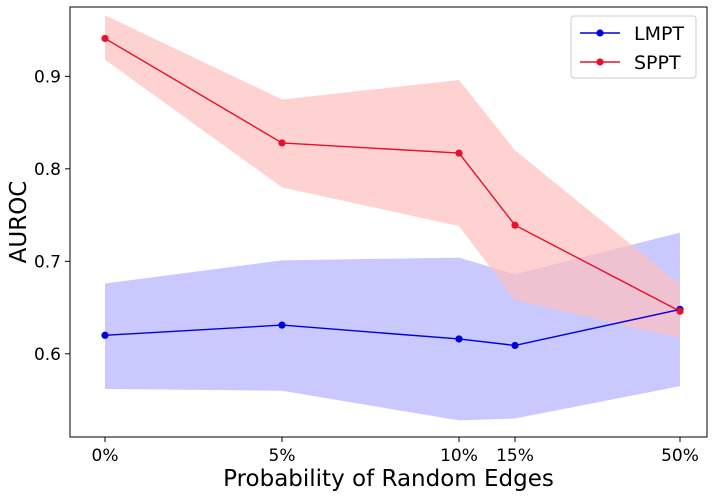 The height and width of the screenshot is (496, 712). I want to click on y-axis-label: AUROC, so click(19, 222).